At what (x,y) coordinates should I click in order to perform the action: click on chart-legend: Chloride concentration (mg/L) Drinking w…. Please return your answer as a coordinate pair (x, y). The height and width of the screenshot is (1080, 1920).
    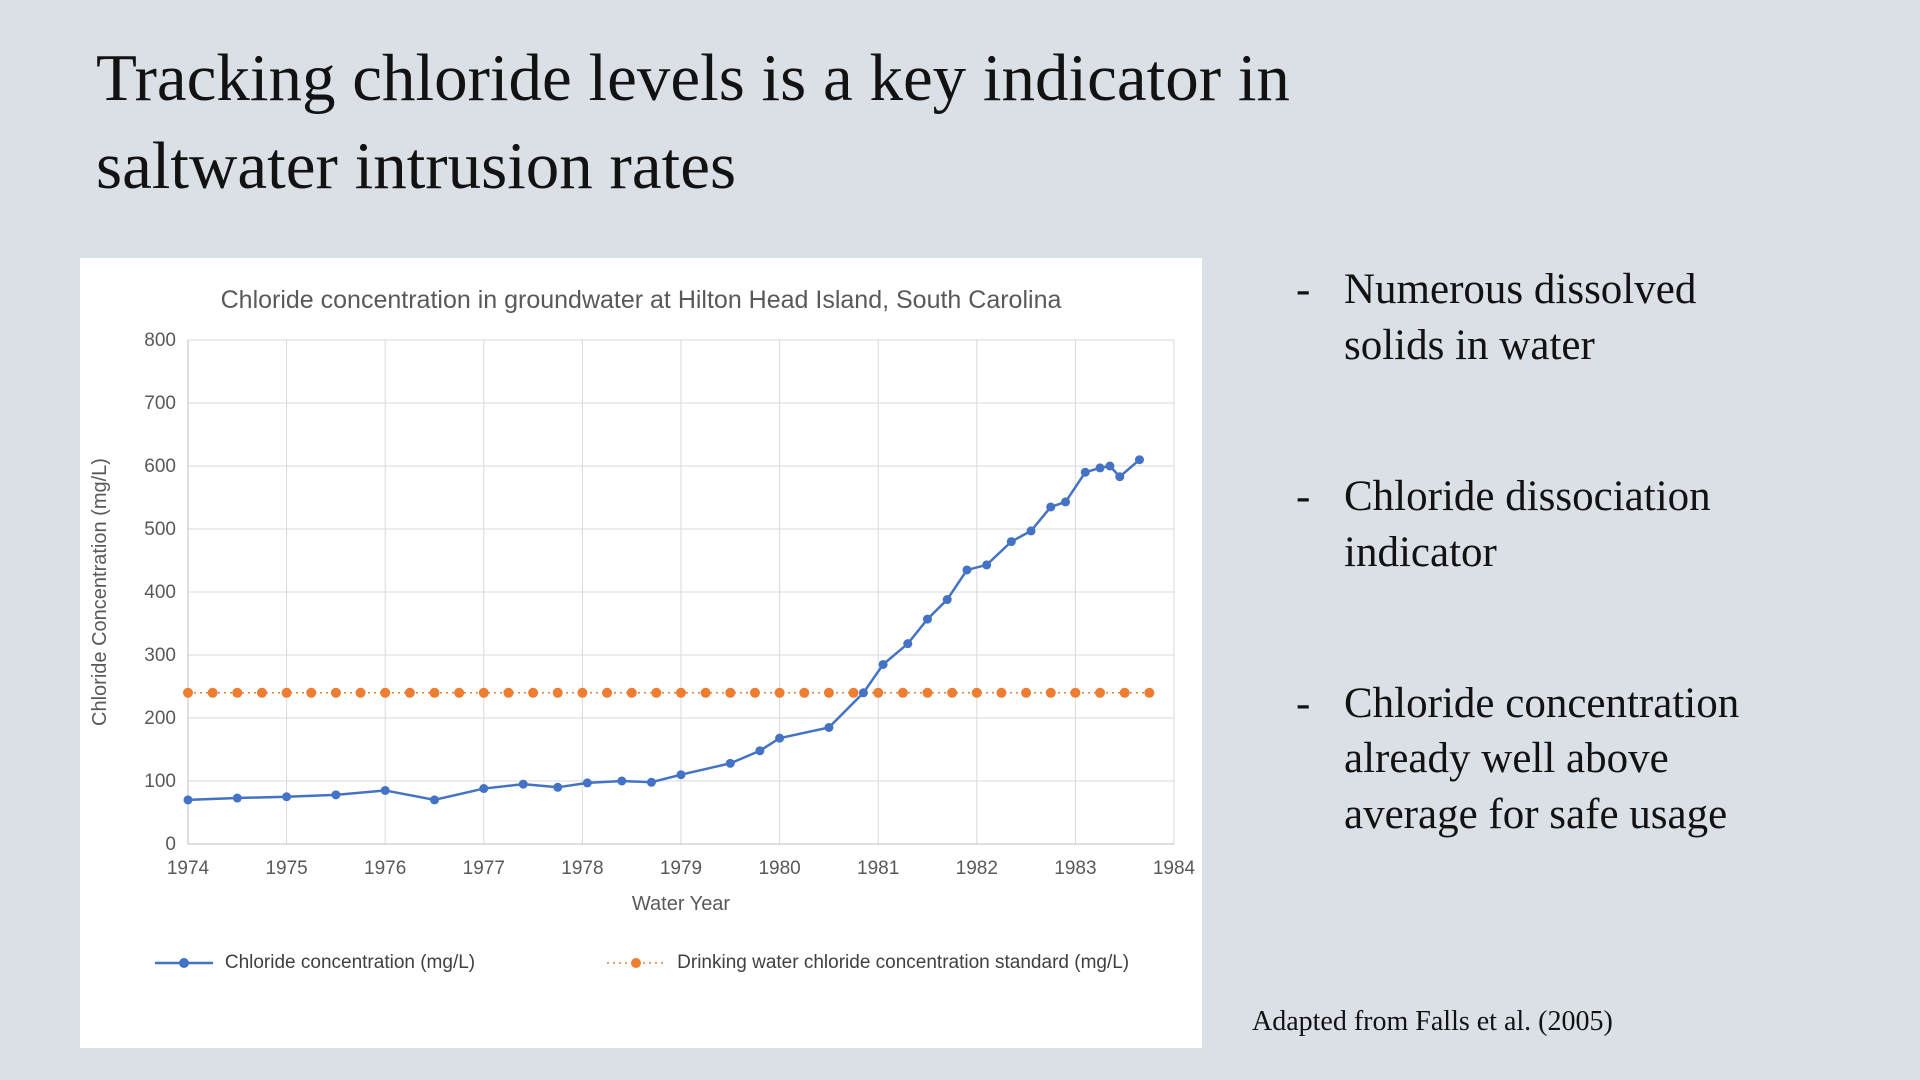
    Looking at the image, I should click on (641, 963).